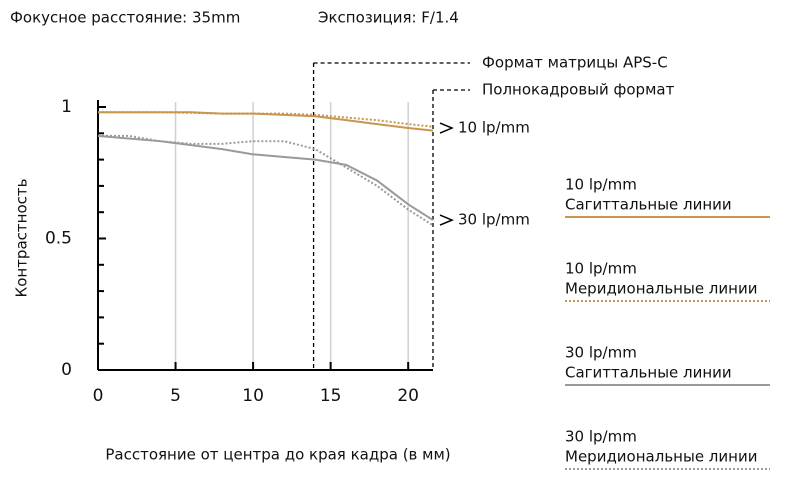 The height and width of the screenshot is (481, 800). What do you see at coordinates (408, 396) in the screenshot?
I see `x-tick-label: 20` at bounding box center [408, 396].